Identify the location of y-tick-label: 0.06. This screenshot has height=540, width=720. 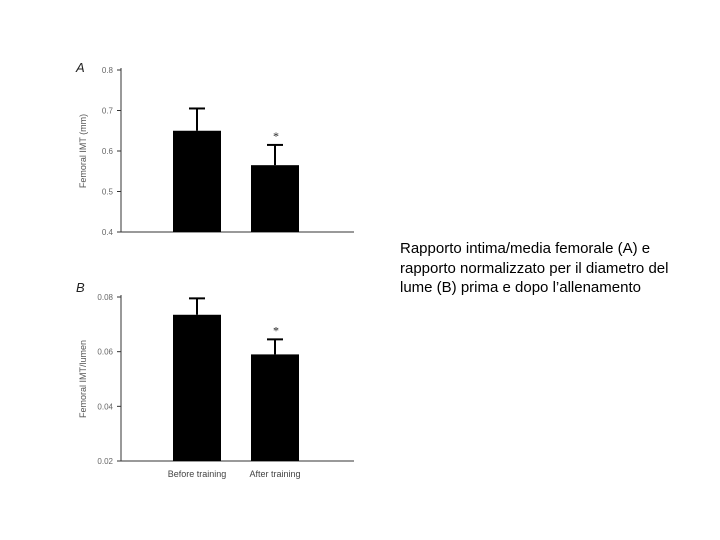
(105, 352).